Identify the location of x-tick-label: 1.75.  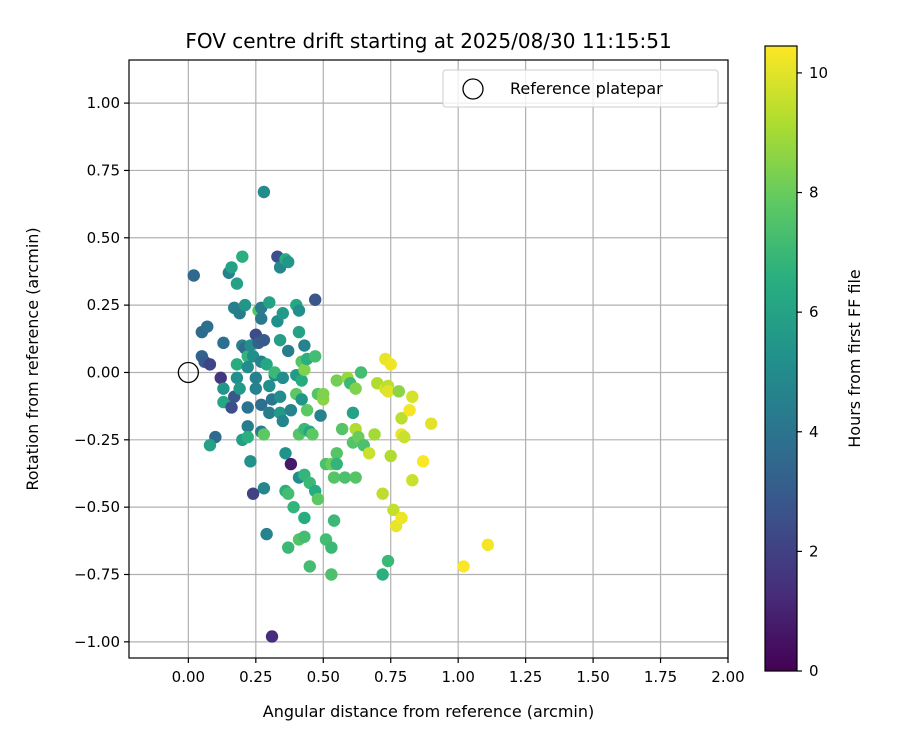
(660, 677).